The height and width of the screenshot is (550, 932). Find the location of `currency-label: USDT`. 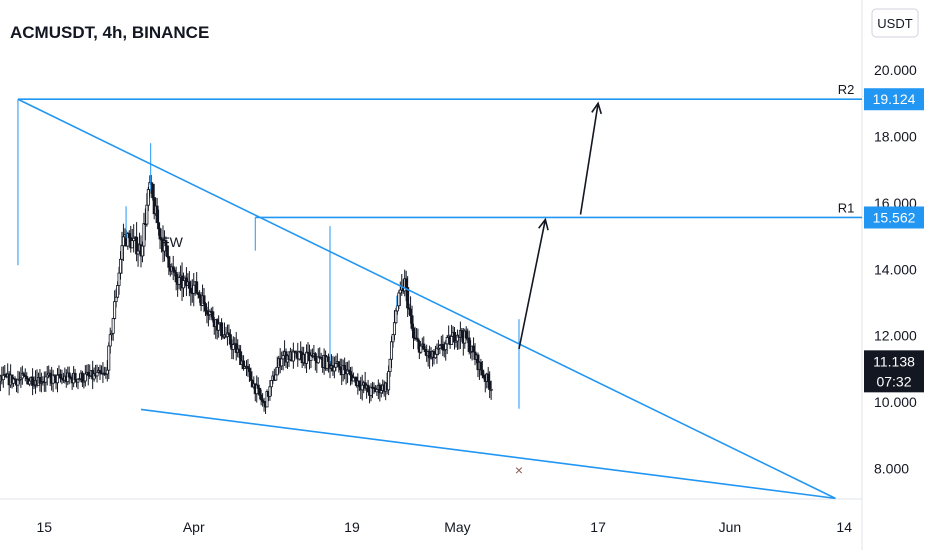

currency-label: USDT is located at coordinates (894, 23).